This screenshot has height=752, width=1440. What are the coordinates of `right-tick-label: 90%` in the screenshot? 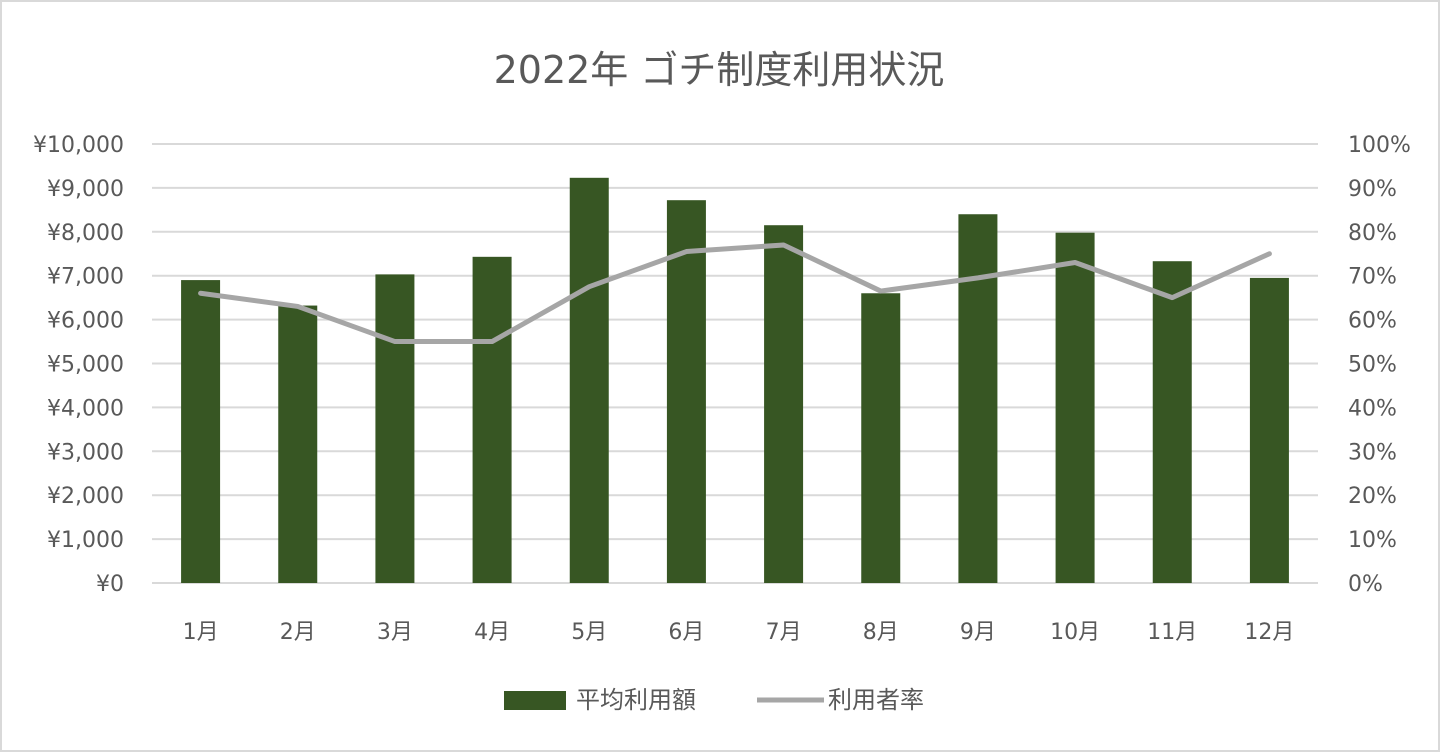 It's located at (1372, 189).